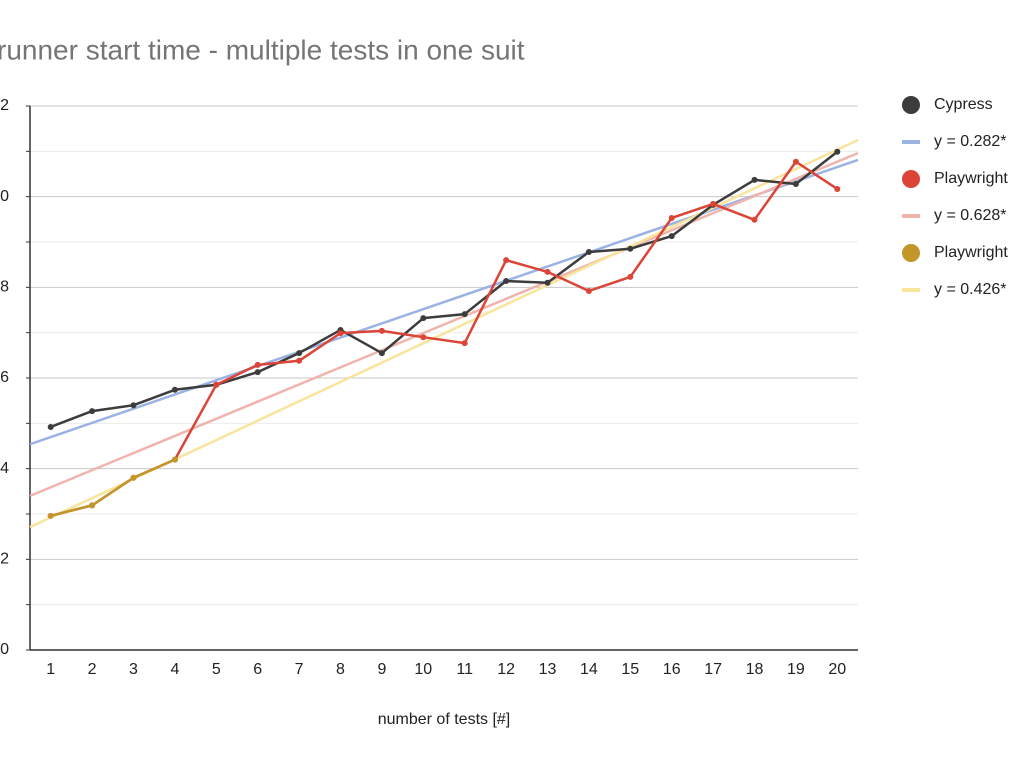 The image size is (1024, 768). What do you see at coordinates (837, 669) in the screenshot?
I see `x-tick-label: 20` at bounding box center [837, 669].